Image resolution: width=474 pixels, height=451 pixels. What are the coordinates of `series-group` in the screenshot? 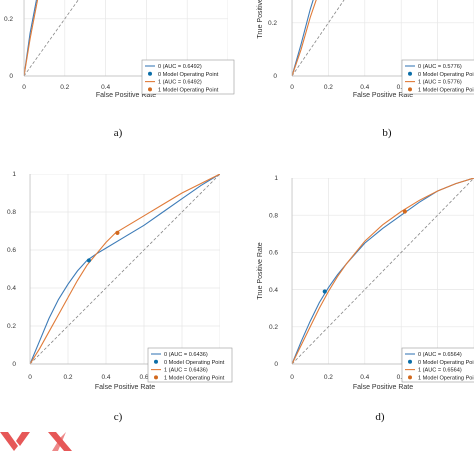 It's located at (304, 38).